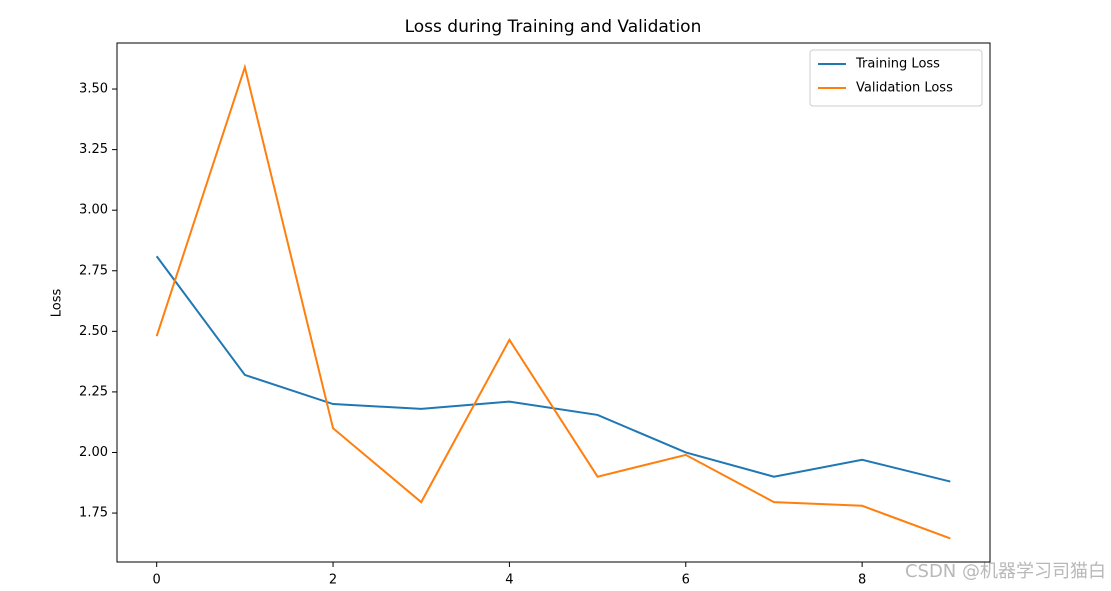  What do you see at coordinates (93, 210) in the screenshot?
I see `y-tick-label: 3.00` at bounding box center [93, 210].